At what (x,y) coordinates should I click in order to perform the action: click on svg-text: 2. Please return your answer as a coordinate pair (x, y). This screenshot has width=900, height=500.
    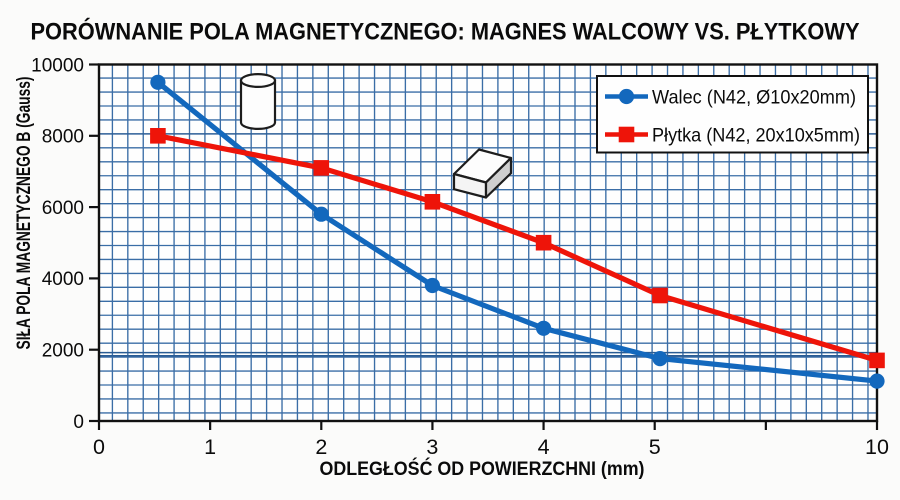
    Looking at the image, I should click on (321, 447).